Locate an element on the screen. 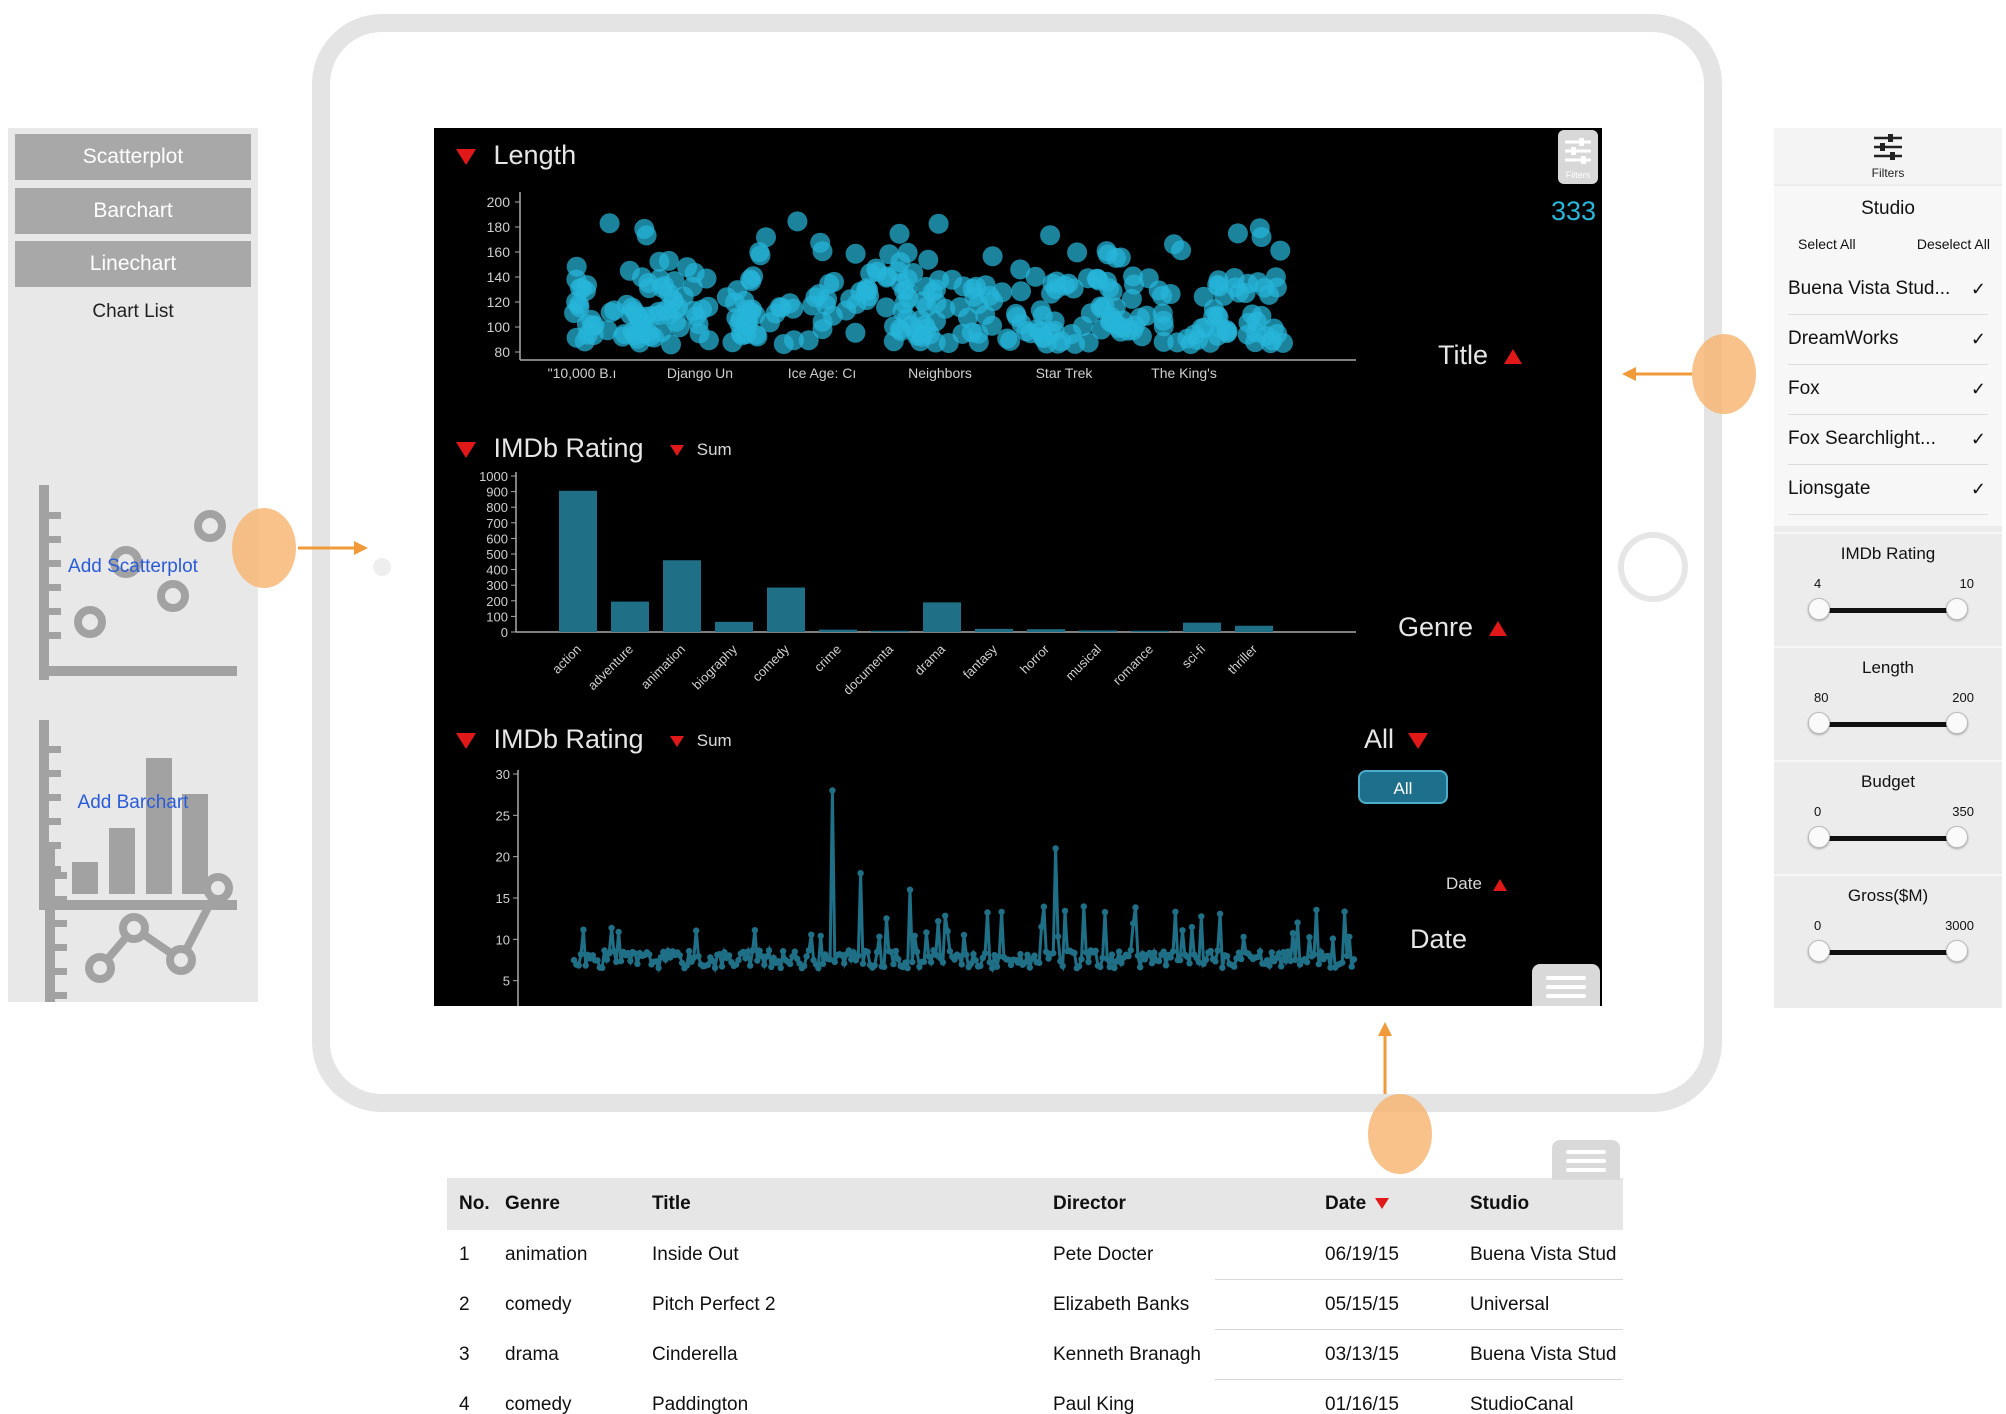 The image size is (2006, 1414). line-title: IMDb Rating is located at coordinates (550, 739).